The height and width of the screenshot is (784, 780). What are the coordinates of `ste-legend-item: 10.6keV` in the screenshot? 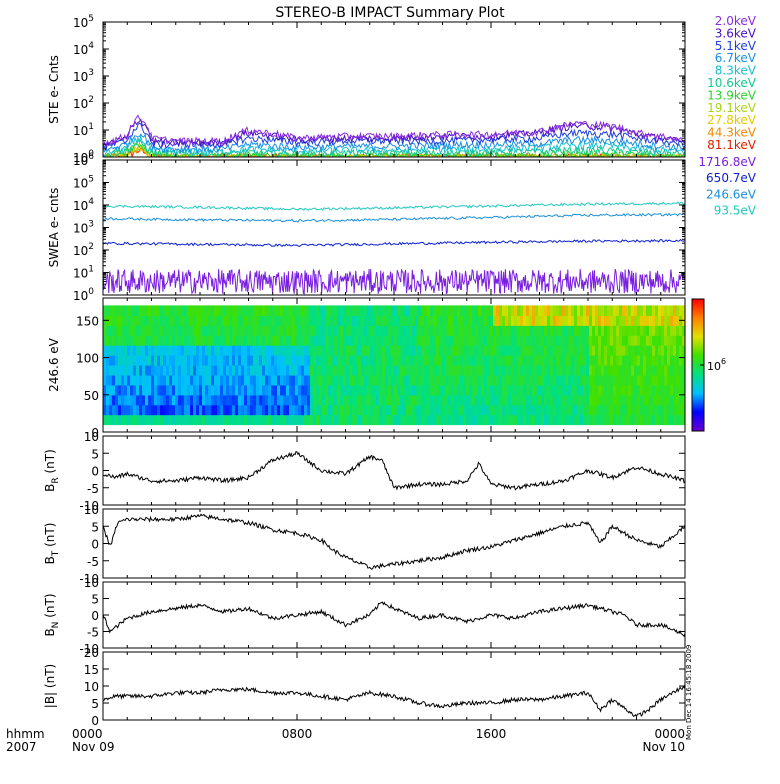 It's located at (732, 83).